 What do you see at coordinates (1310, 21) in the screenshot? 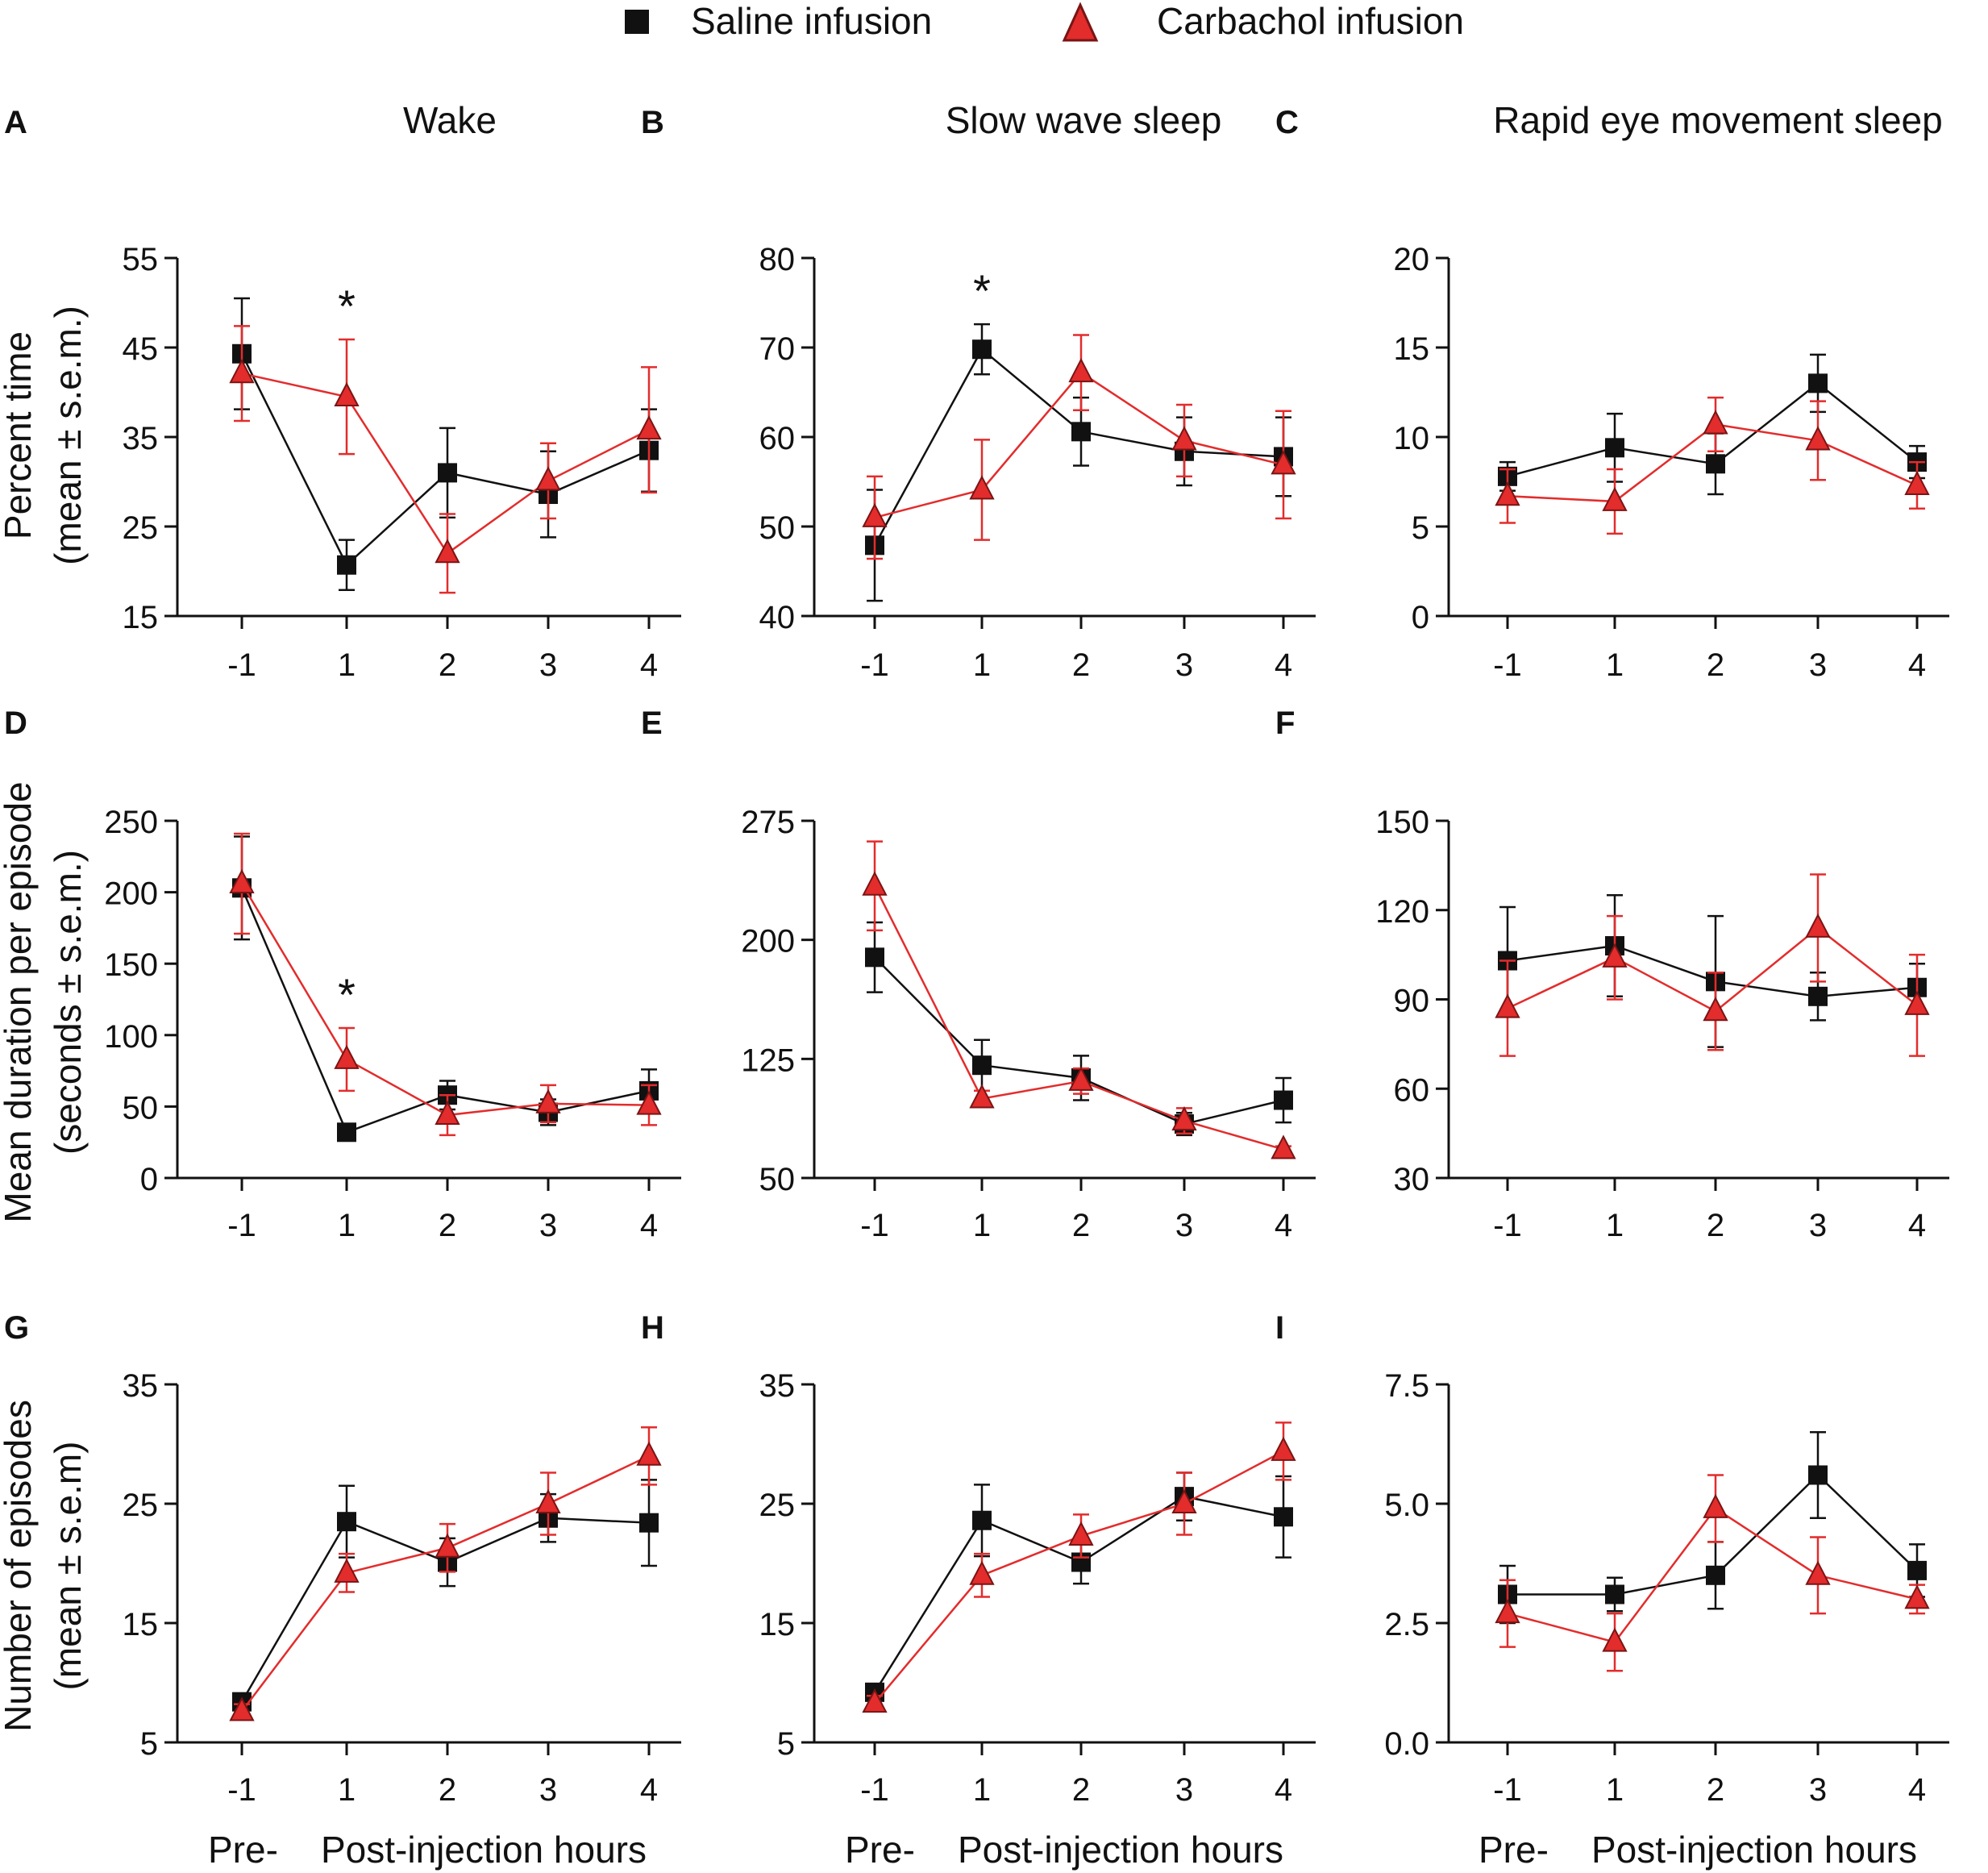
I see `legend-carbachol-label: Carbachol infusion` at bounding box center [1310, 21].